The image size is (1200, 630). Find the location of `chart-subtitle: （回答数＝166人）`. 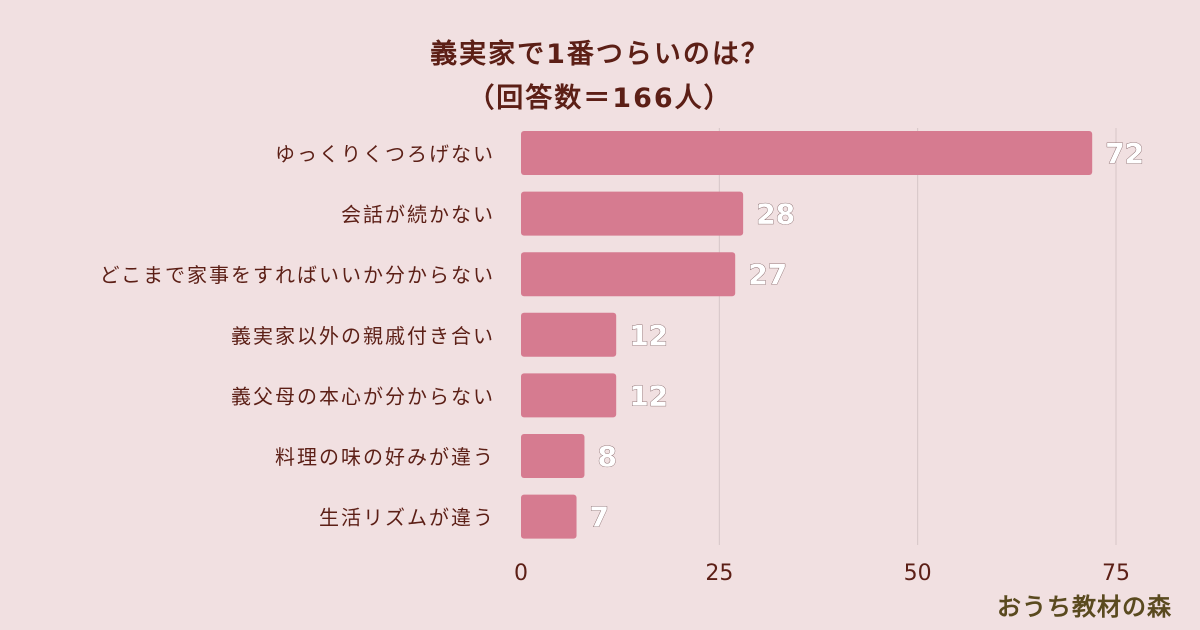

chart-subtitle: （回答数＝166人） is located at coordinates (600, 98).